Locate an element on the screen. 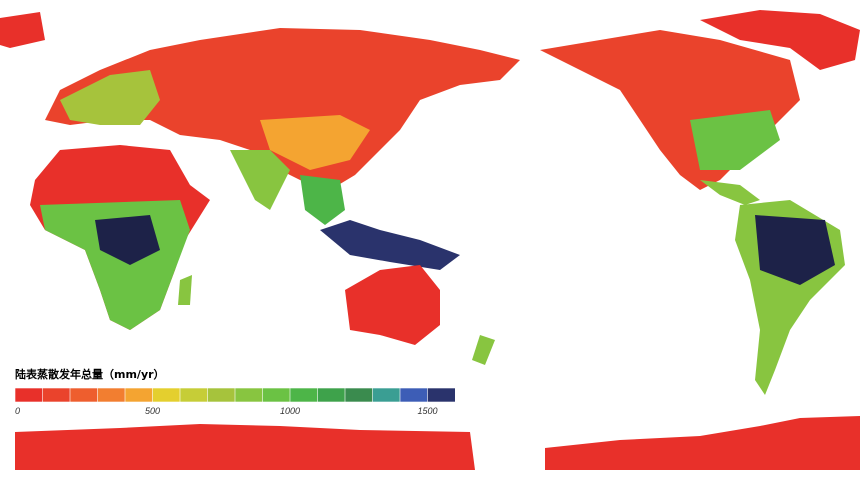 The image size is (865, 482). legend-tick-label: 0 is located at coordinates (17, 411).